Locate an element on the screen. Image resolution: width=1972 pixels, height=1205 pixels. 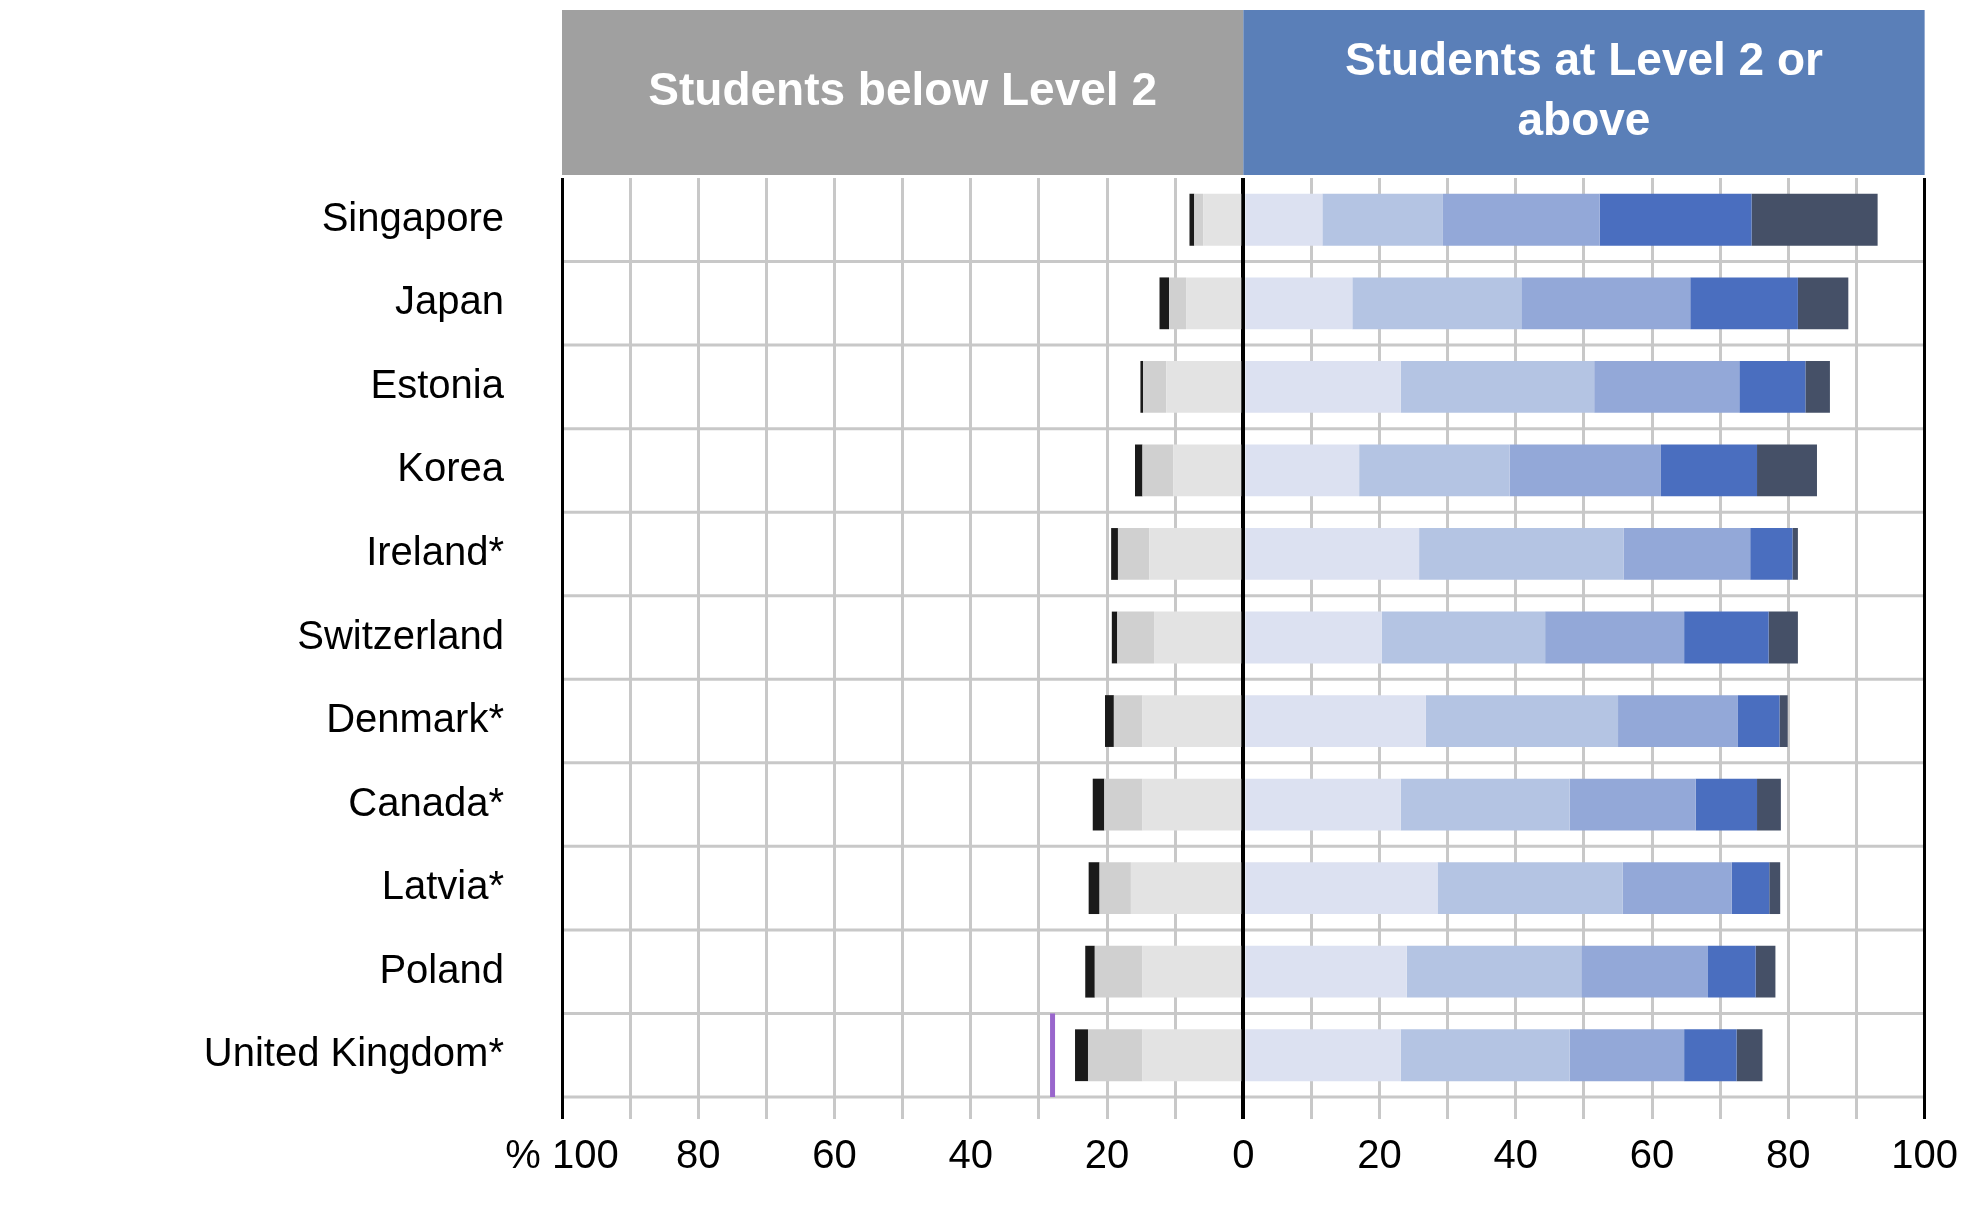
y-tick-label: Ireland* is located at coordinates (435, 550).